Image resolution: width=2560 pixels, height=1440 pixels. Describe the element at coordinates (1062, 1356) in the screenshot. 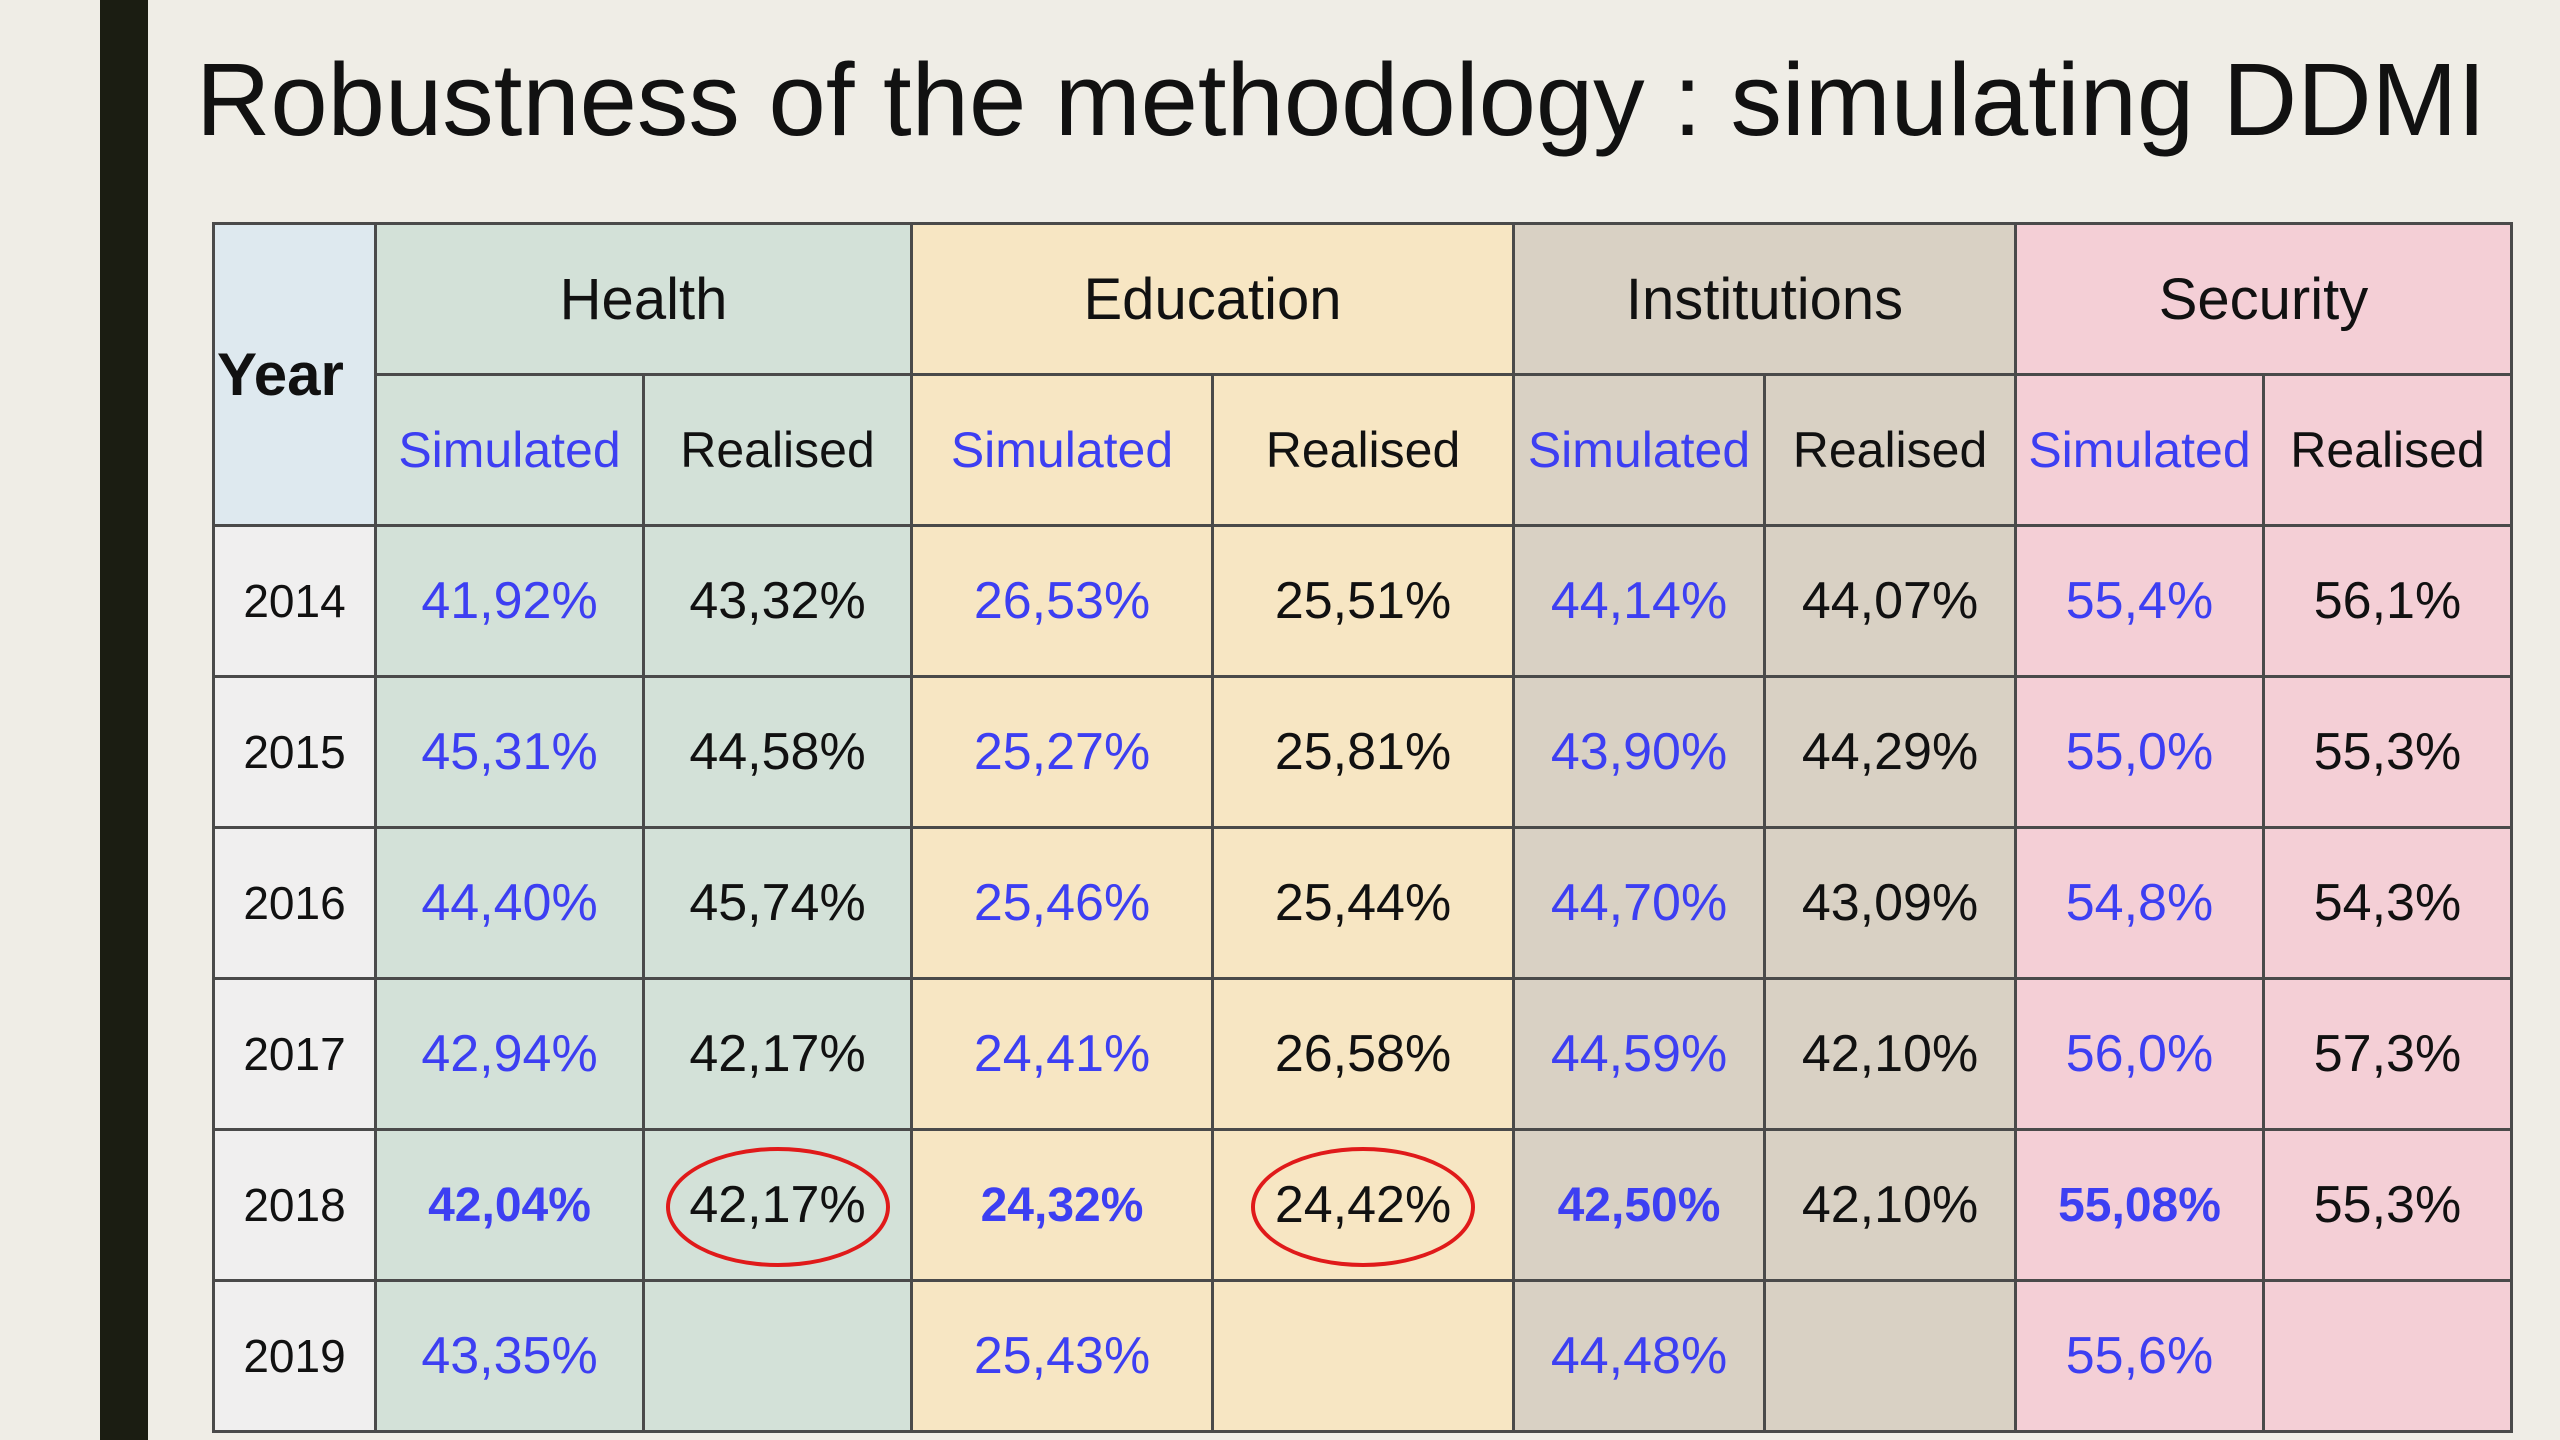

I see `education-simulated-cell: 25,43%` at that location.